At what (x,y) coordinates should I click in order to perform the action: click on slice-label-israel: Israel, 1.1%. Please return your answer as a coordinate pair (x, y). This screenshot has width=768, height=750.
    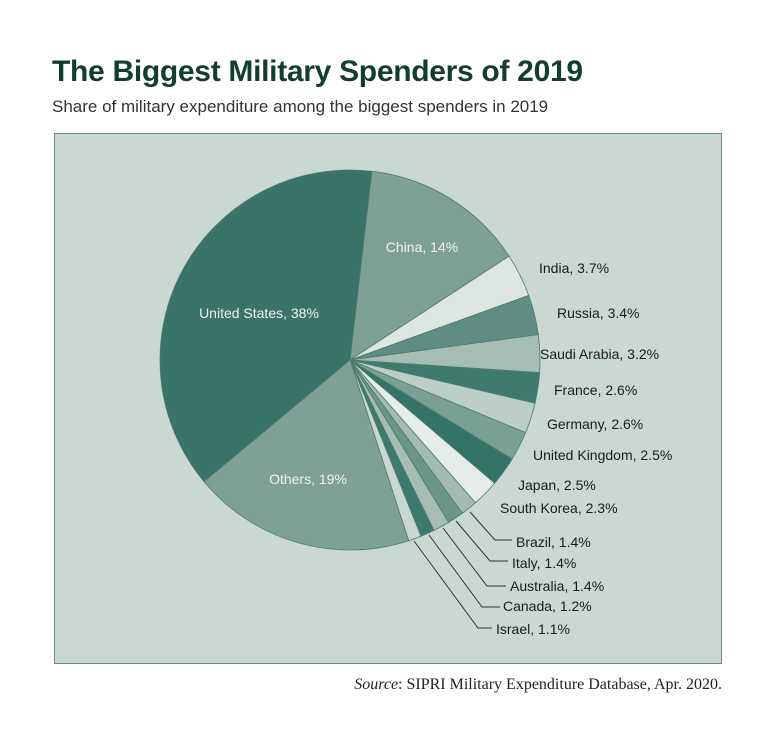
    Looking at the image, I should click on (533, 629).